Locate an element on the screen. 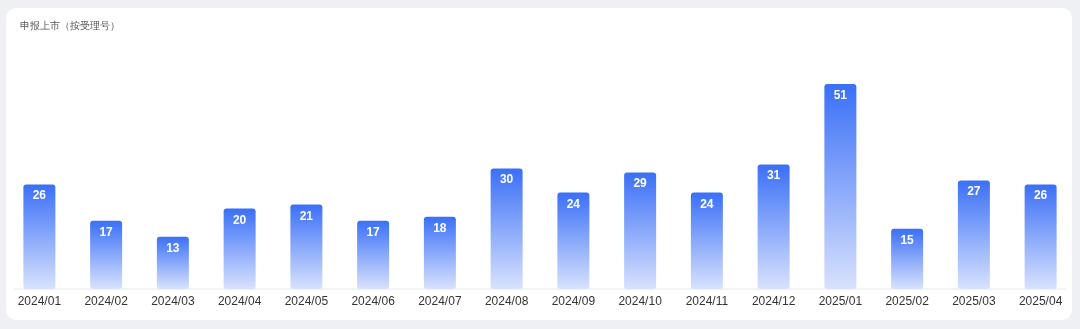 Image resolution: width=1080 pixels, height=329 pixels. x-tick-label: 2025/01 is located at coordinates (840, 301).